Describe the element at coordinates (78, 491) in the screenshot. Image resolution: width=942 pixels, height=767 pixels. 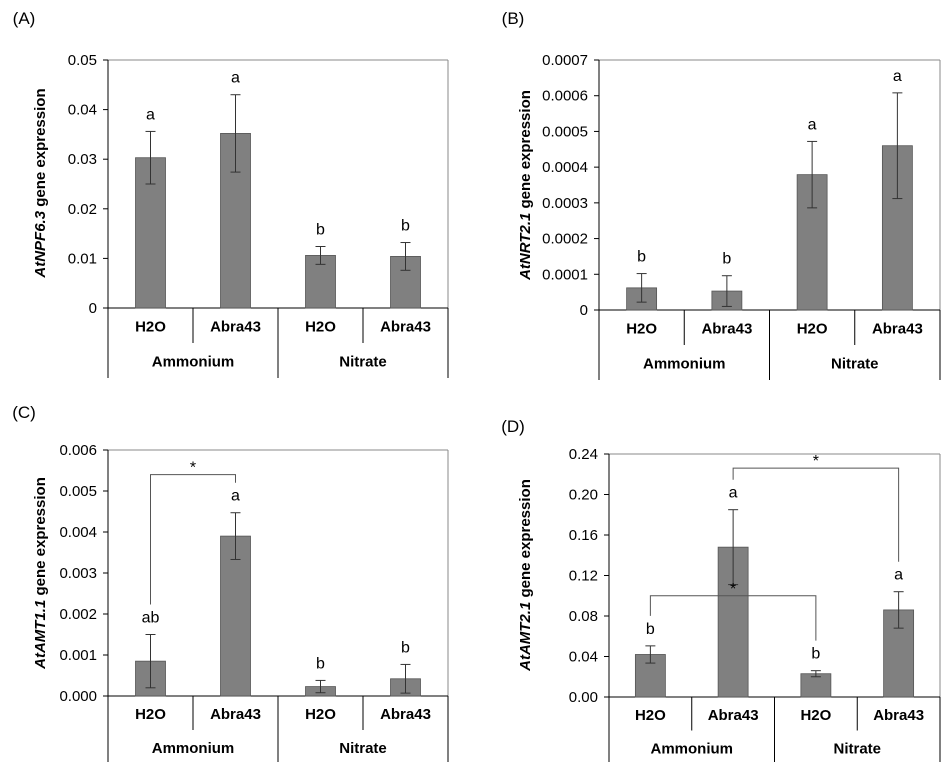
I see `y-tick-label: 0.005` at that location.